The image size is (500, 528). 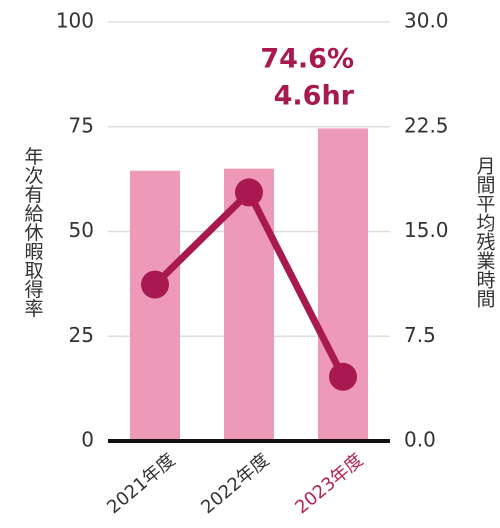 I want to click on y-tick-label: 100, so click(x=75, y=21).